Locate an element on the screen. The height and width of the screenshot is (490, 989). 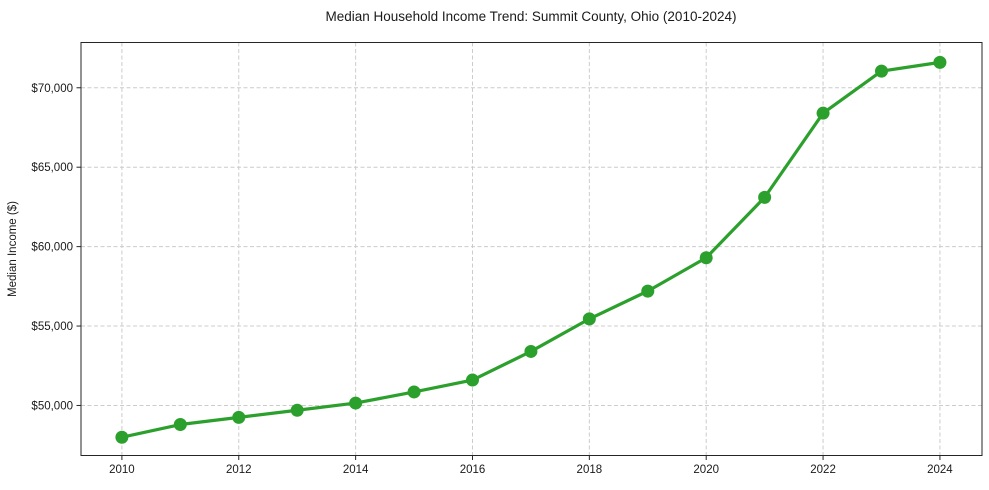
x-tick-label: 2012 is located at coordinates (239, 470).